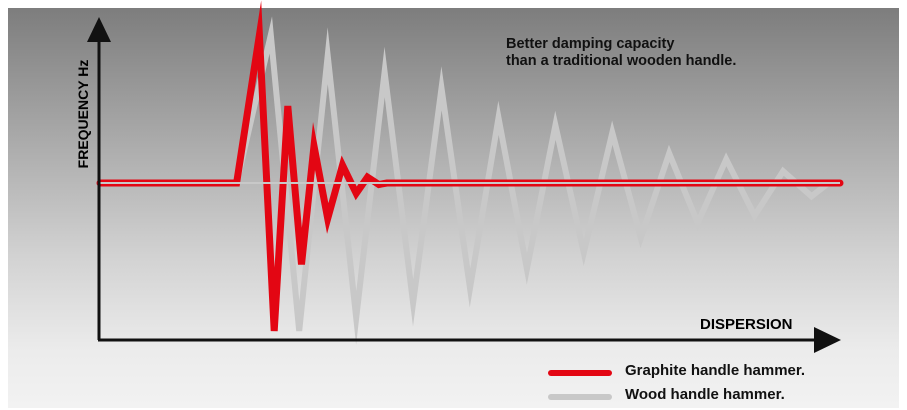  Describe the element at coordinates (83, 114) in the screenshot. I see `y-axis-label: FREQUENCY Hz` at that location.